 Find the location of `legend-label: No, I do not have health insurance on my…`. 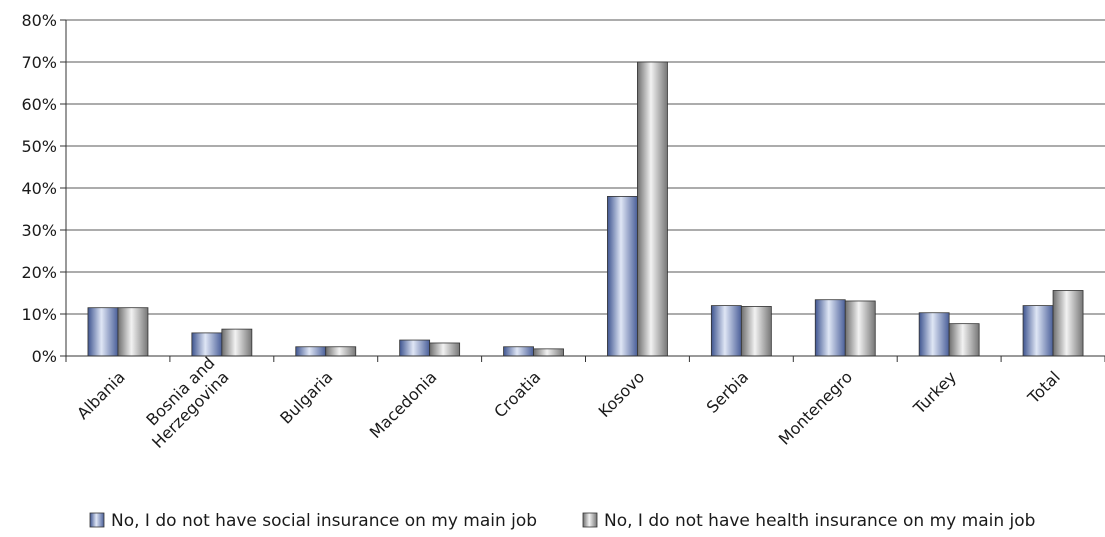

legend-label: No, I do not have health insurance on my… is located at coordinates (819, 521).